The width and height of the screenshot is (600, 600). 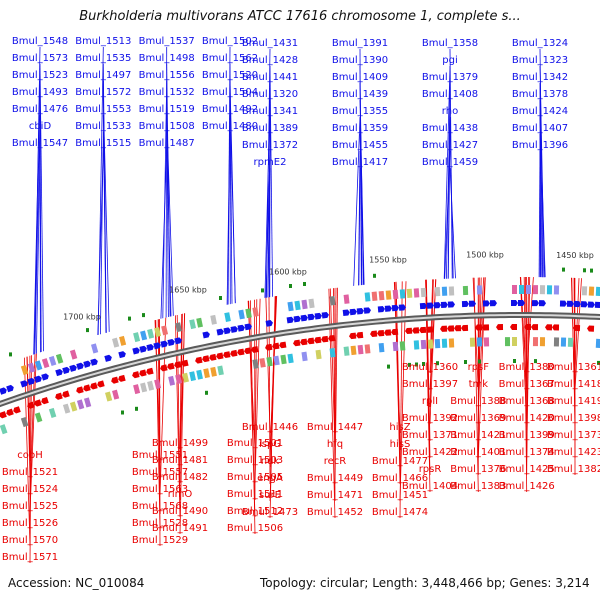 I want to click on plus-strand-gene-label: Bmul_1473, so click(x=270, y=512).